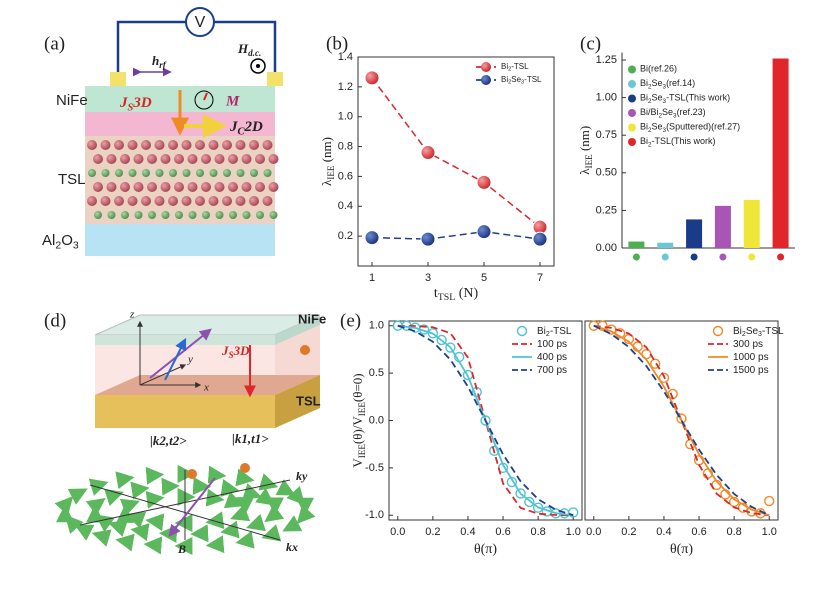 This screenshot has height=594, width=825. I want to click on text-part: 700 ps, so click(552, 370).